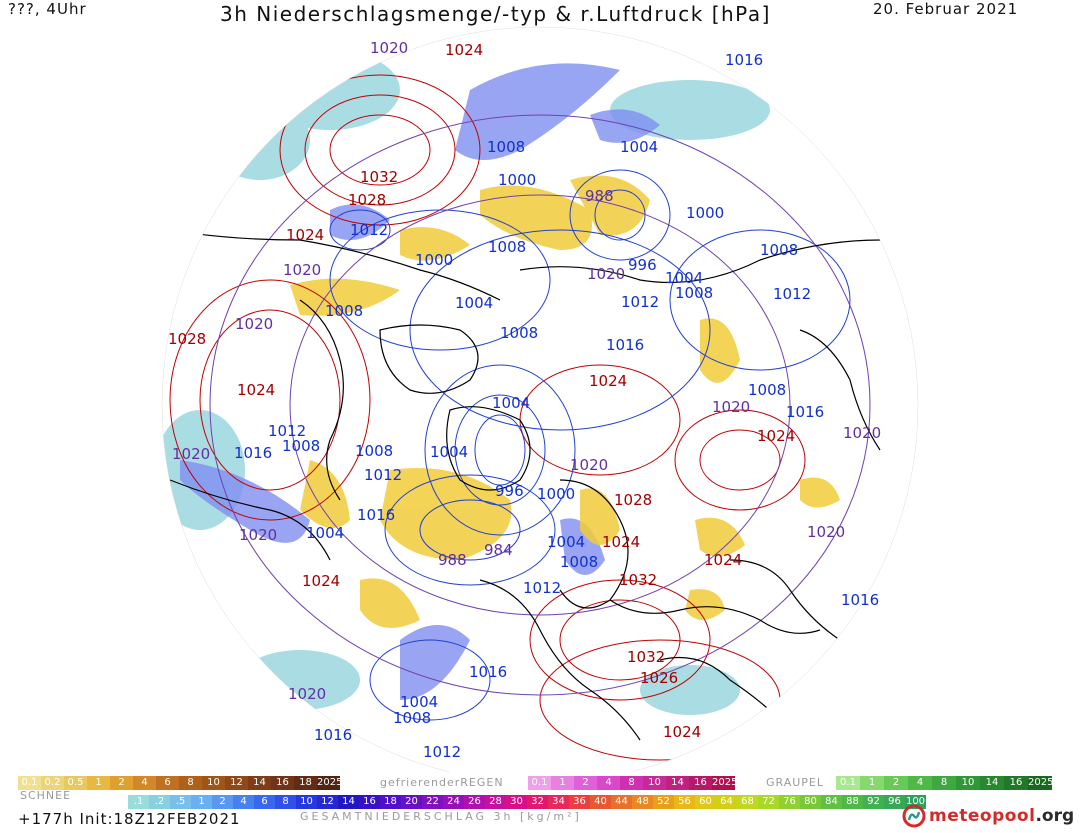  I want to click on brand-logo: meteopool .org, so click(988, 816).